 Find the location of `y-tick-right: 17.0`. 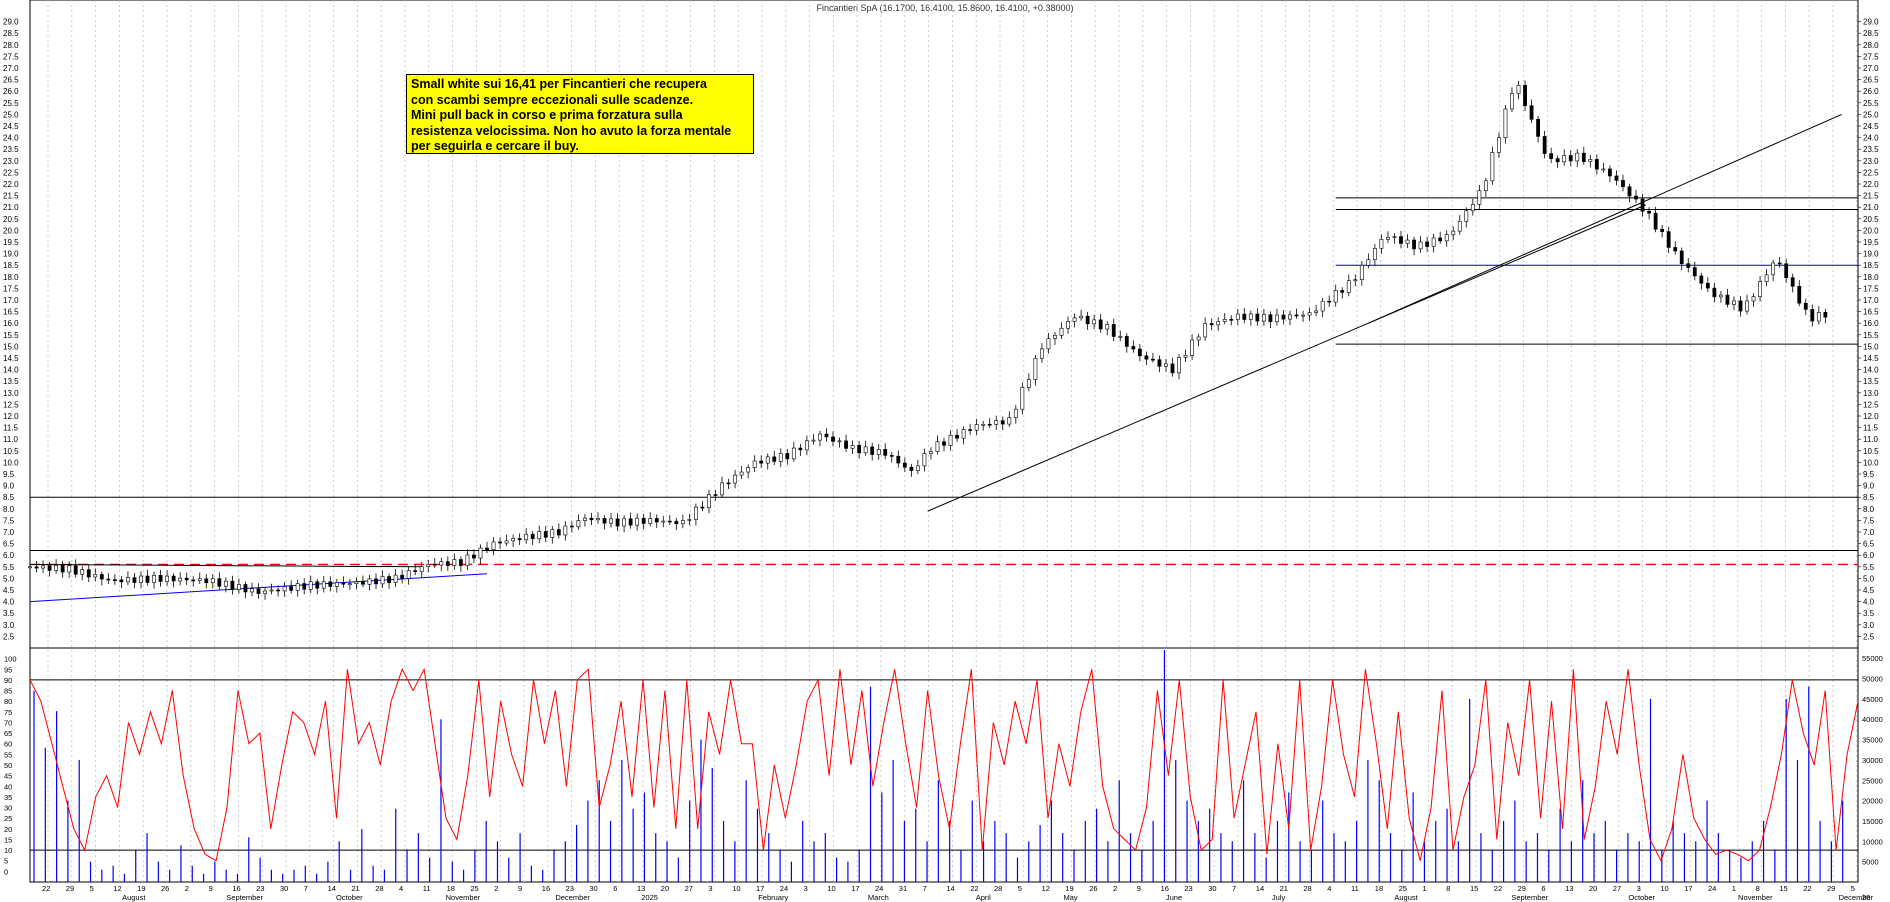

y-tick-right: 17.0 is located at coordinates (1871, 300).